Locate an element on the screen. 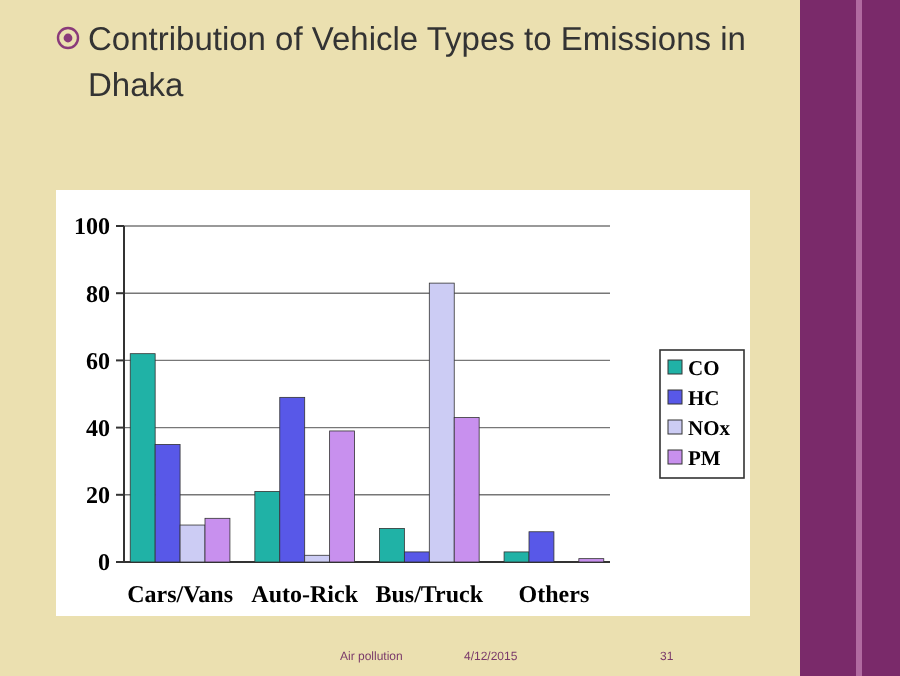  x-tick-label: Bus/Truck is located at coordinates (429, 594).